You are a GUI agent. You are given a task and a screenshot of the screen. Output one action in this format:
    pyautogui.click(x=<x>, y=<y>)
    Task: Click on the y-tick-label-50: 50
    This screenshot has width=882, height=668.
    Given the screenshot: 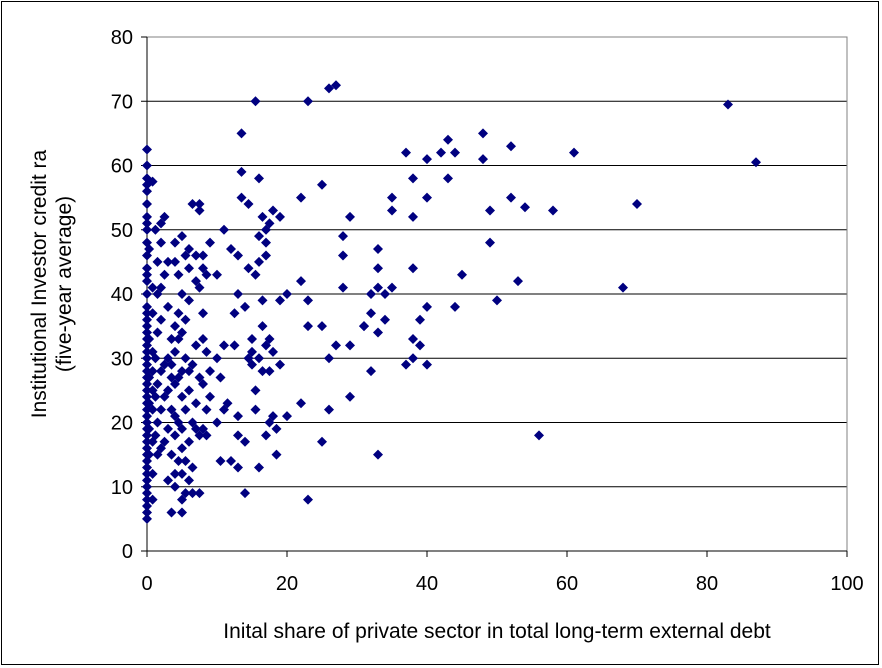 What is the action you would take?
    pyautogui.click(x=122, y=231)
    